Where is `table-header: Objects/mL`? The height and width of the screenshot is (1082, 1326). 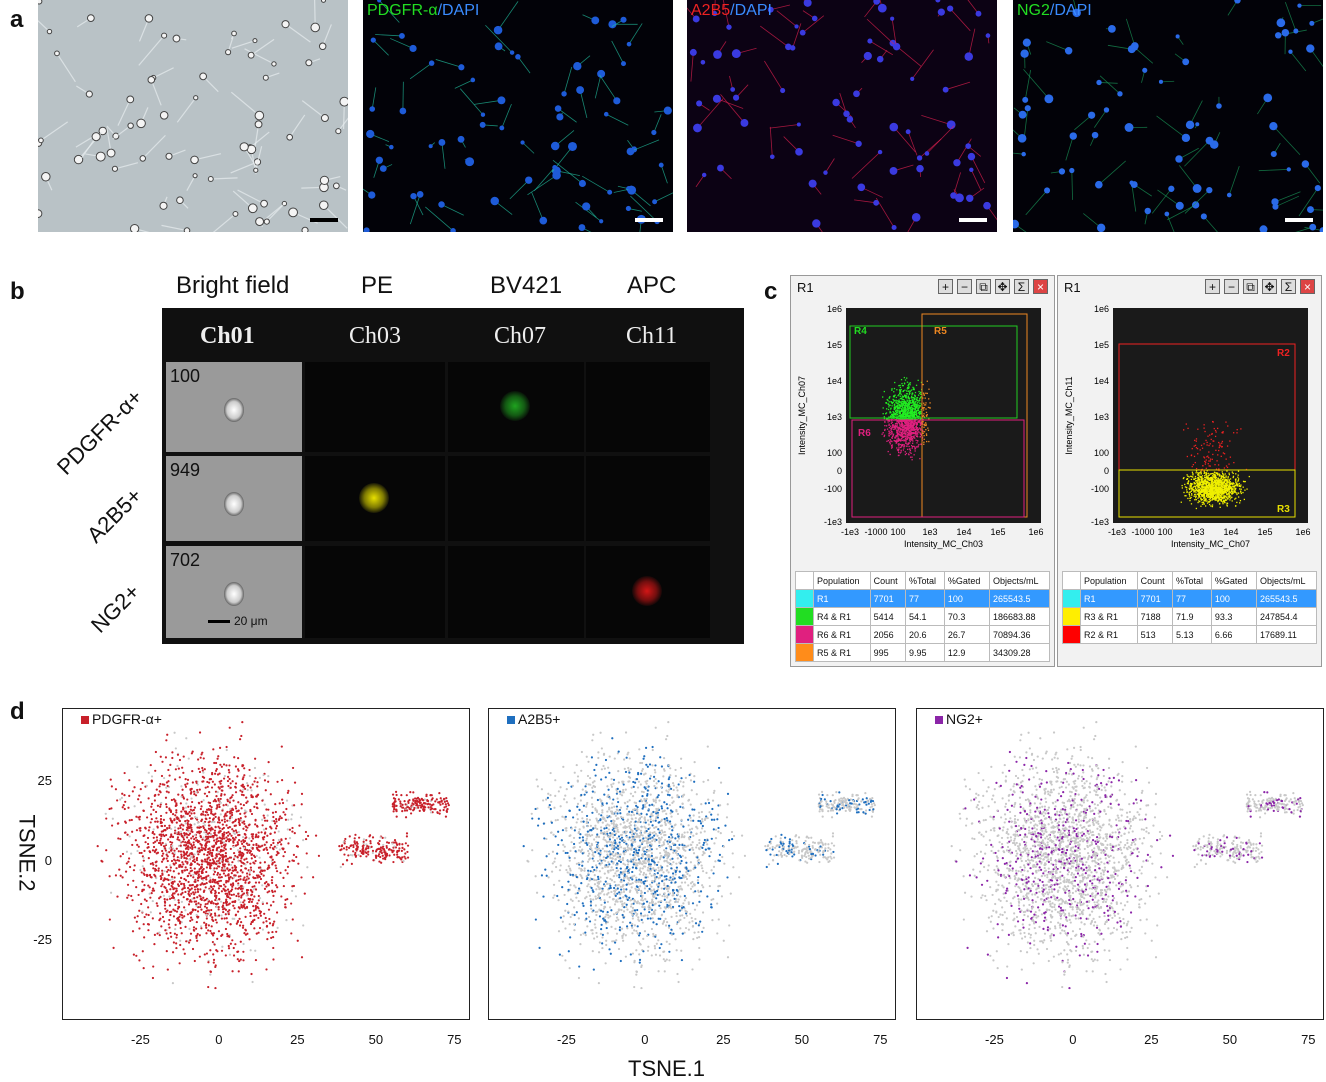
table-header: Objects/mL is located at coordinates (1020, 581).